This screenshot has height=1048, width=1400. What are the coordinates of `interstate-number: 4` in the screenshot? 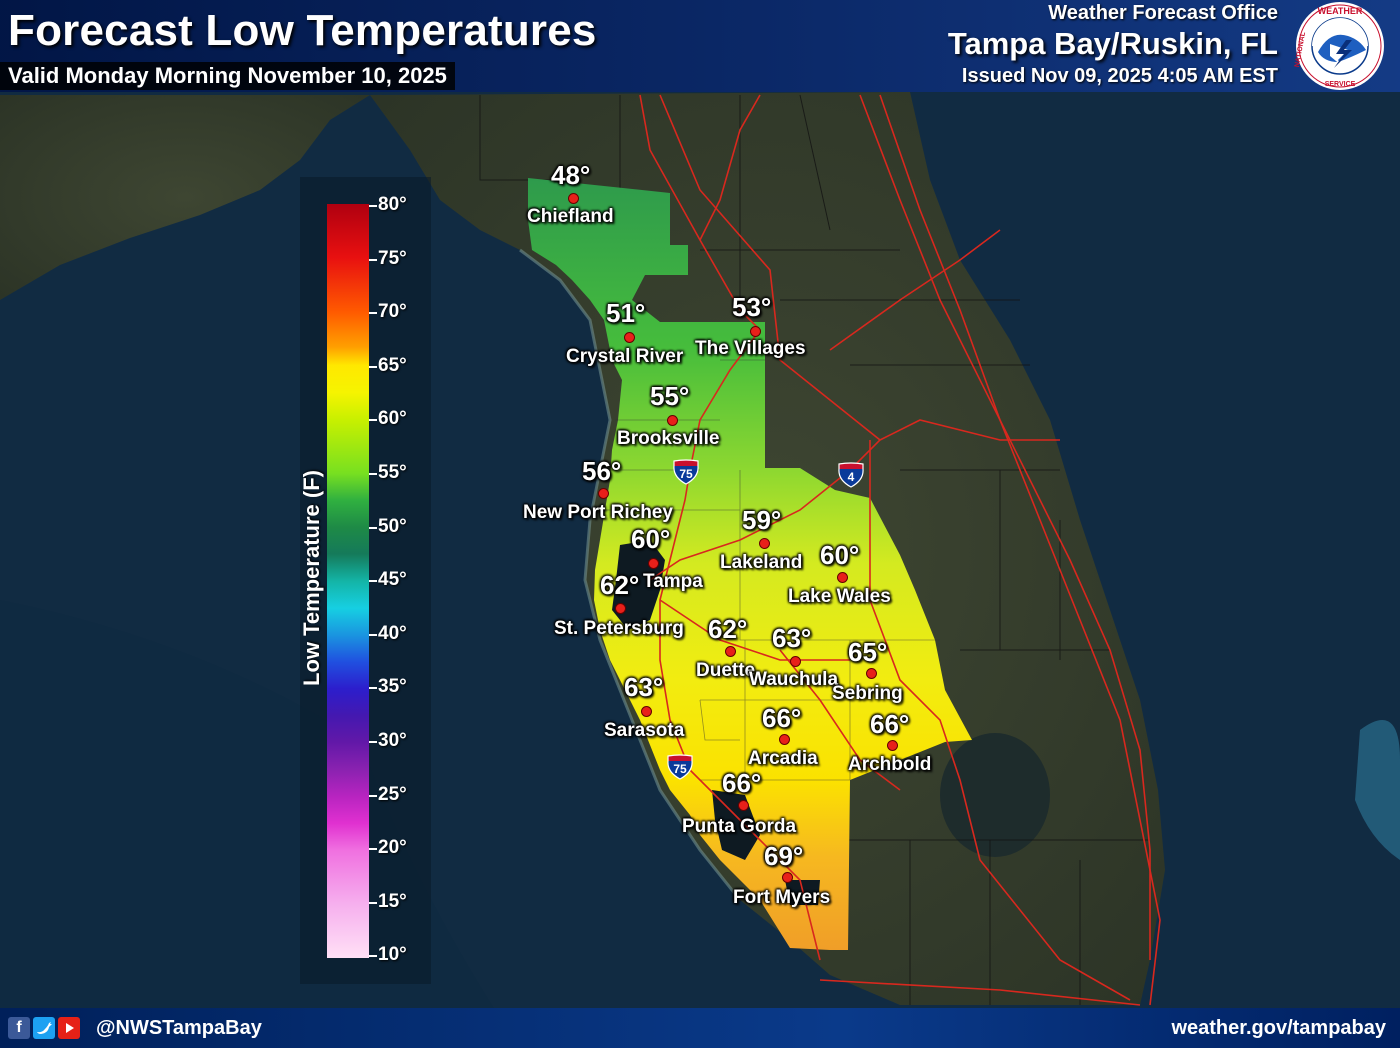 It's located at (851, 477).